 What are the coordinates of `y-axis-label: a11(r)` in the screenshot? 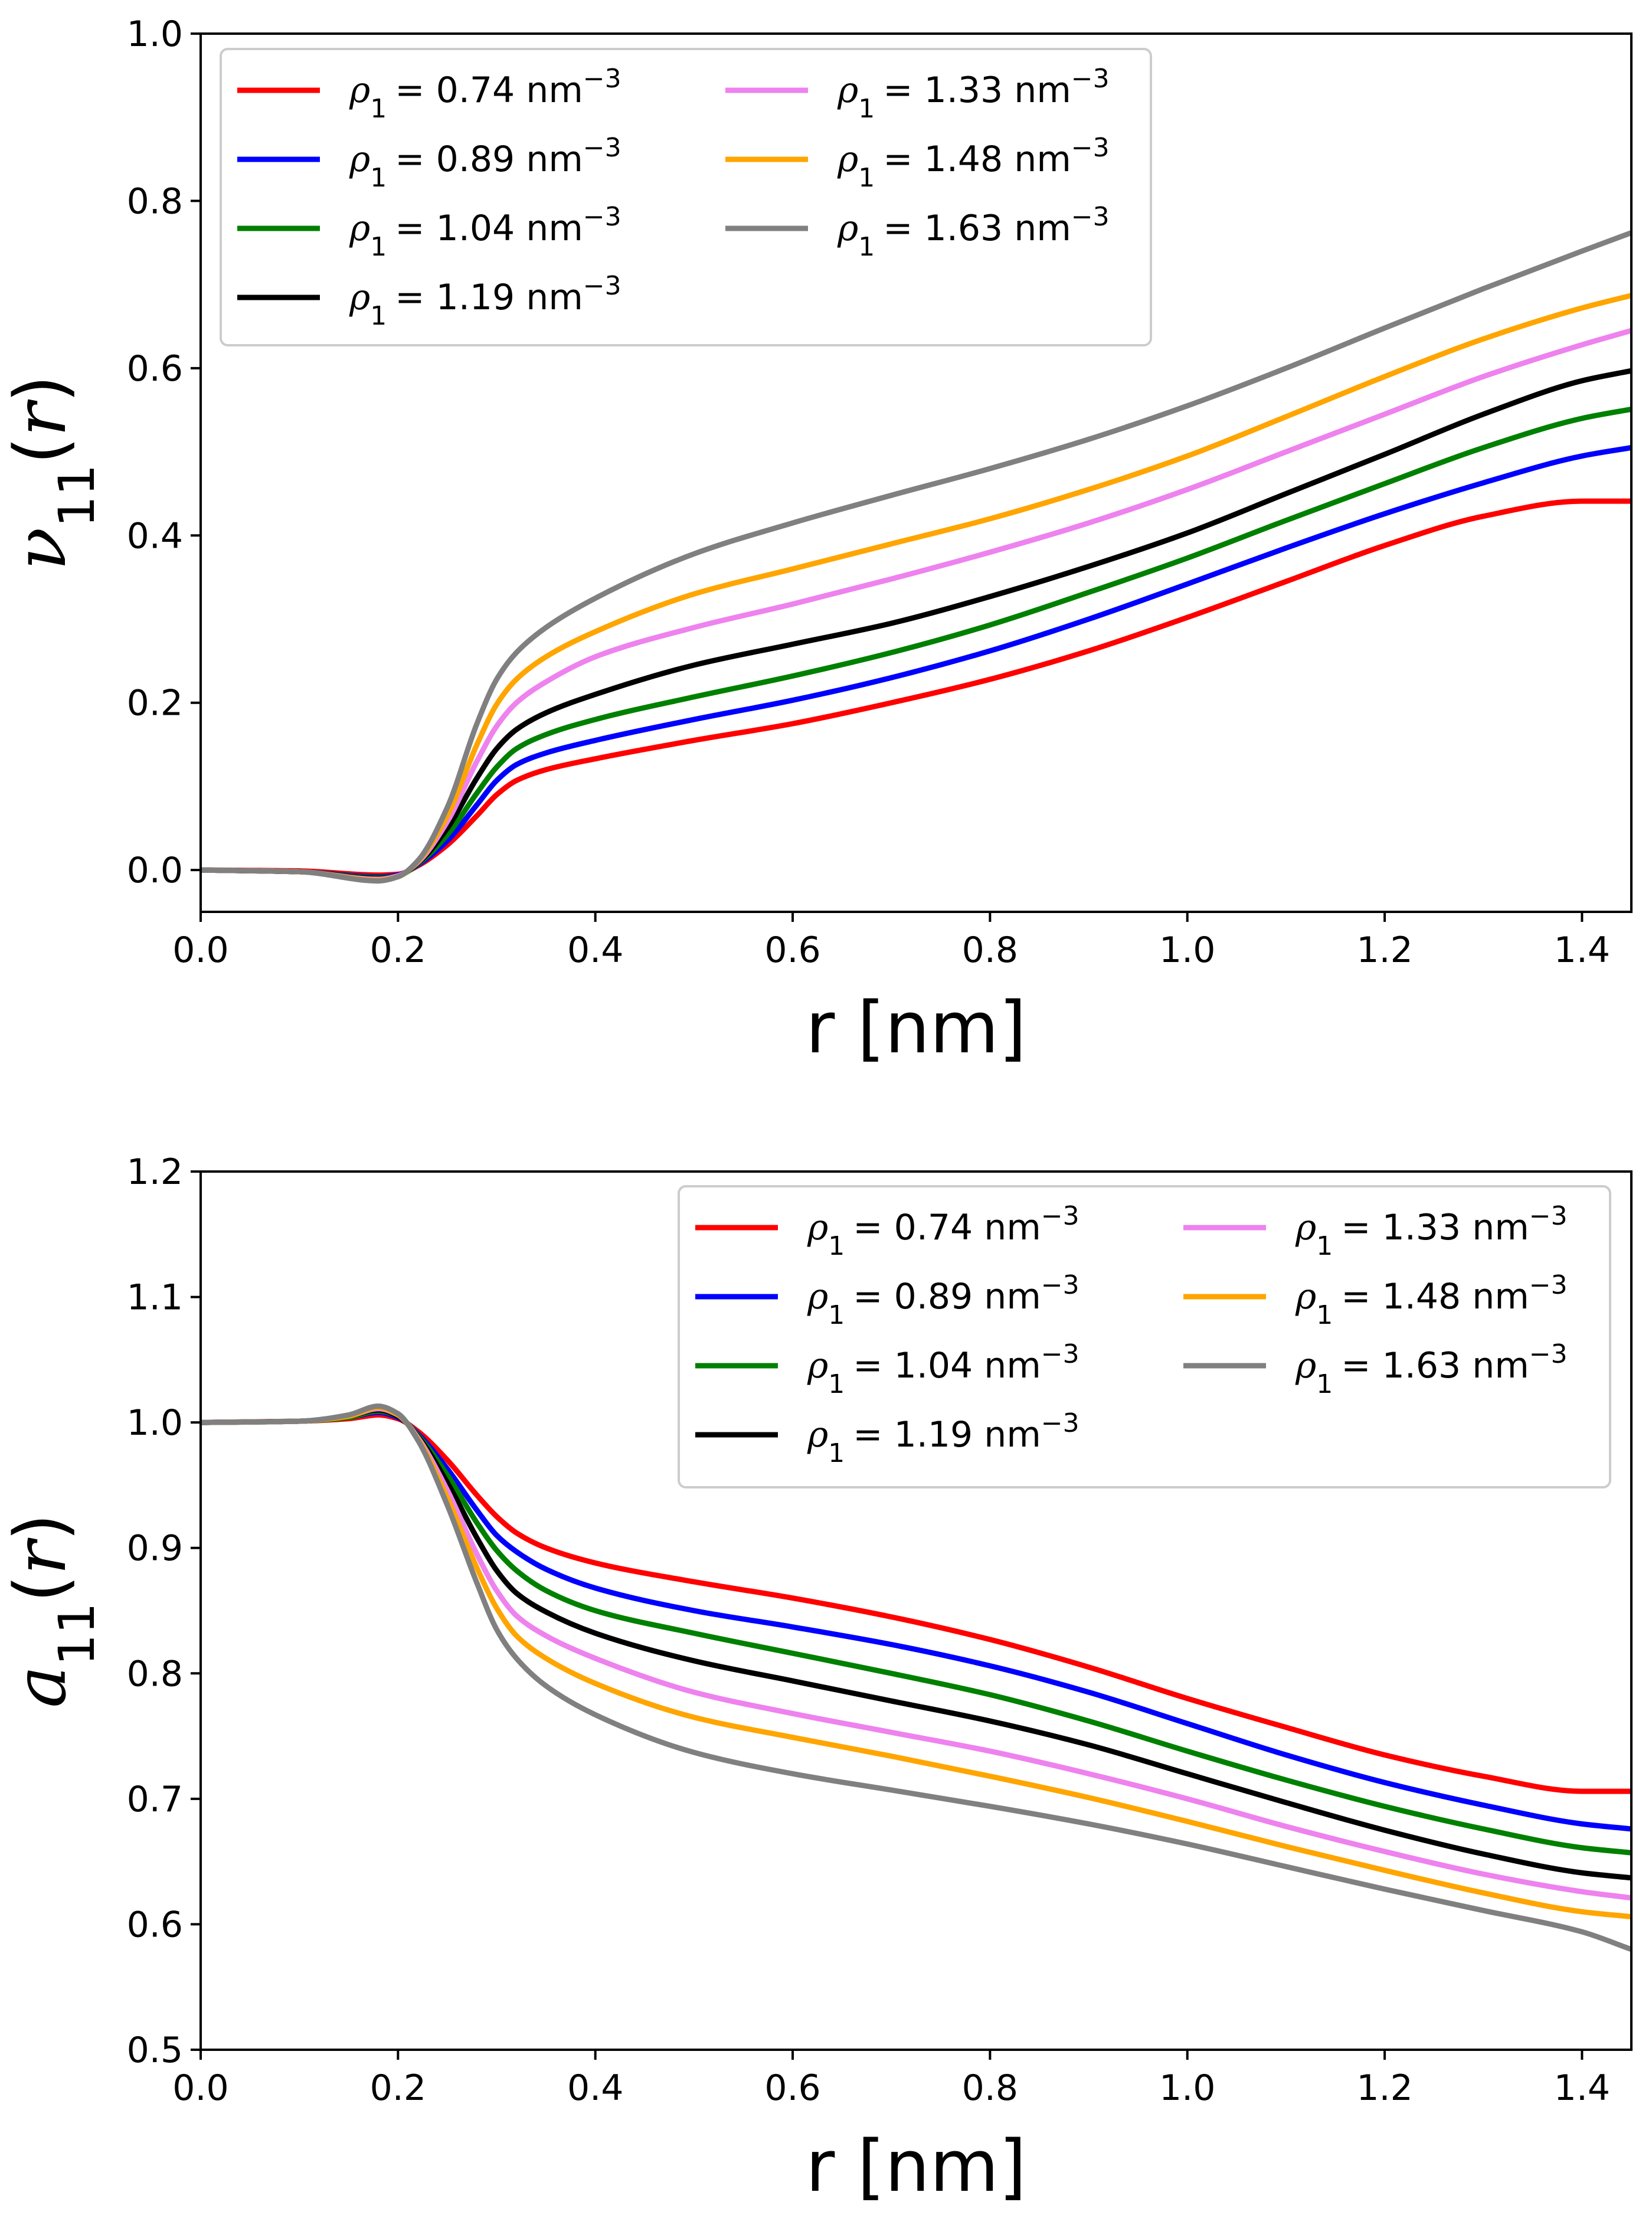 It's located at (53, 1610).